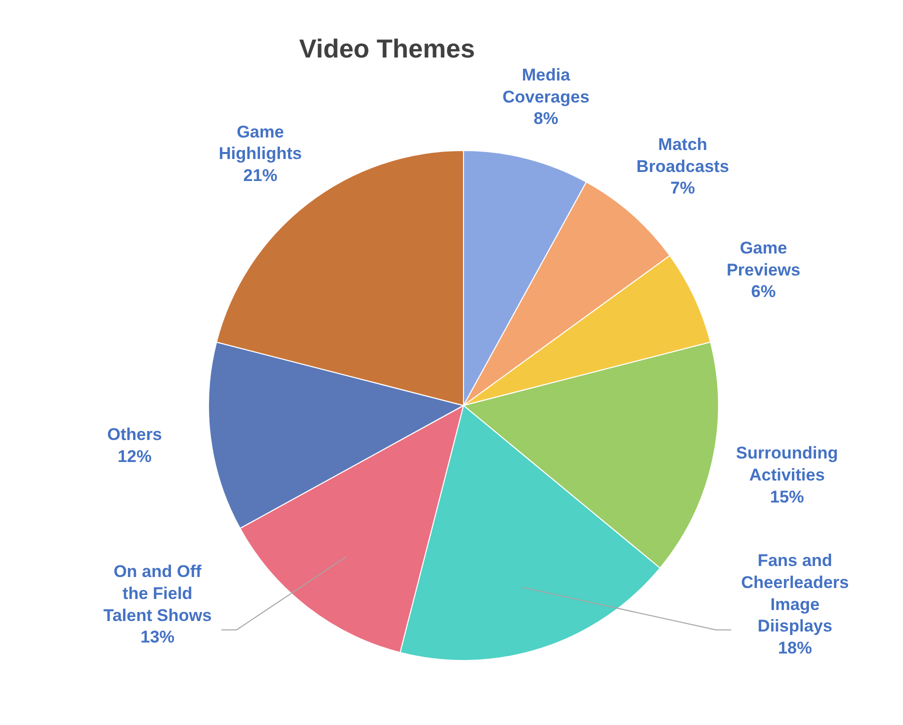  What do you see at coordinates (135, 456) in the screenshot?
I see `data-label: 12%` at bounding box center [135, 456].